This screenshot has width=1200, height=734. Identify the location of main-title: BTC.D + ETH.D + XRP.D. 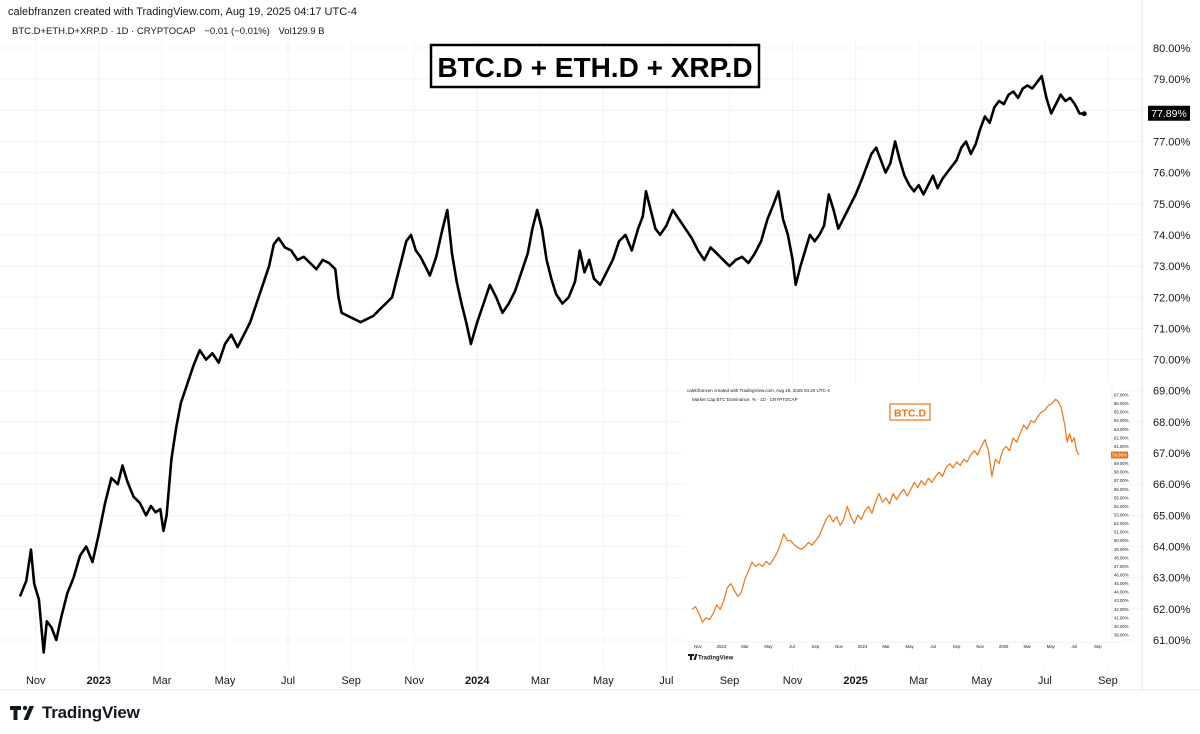
(594, 67).